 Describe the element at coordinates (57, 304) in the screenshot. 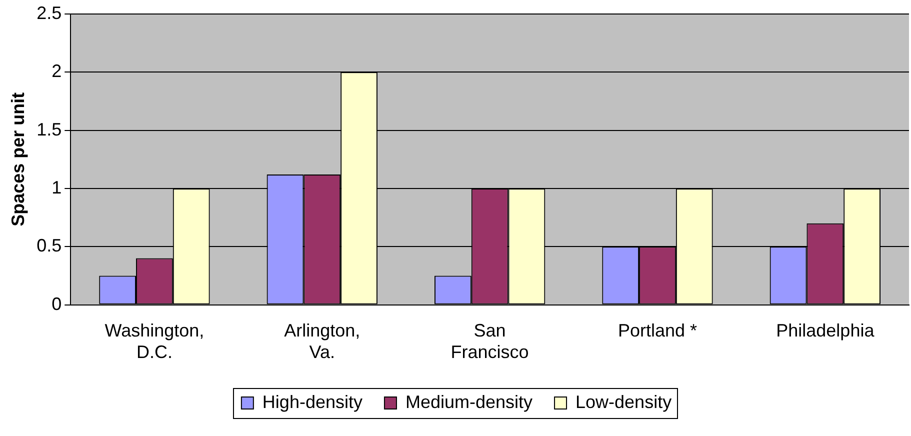

I see `y-tick-label: 0` at that location.